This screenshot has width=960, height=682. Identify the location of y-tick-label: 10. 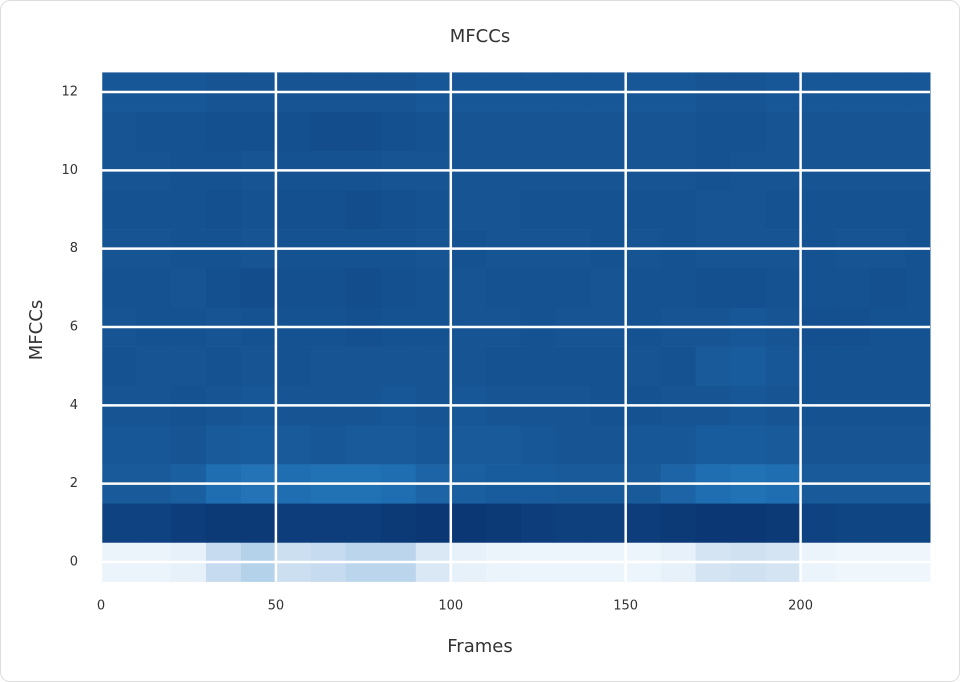
(69, 170).